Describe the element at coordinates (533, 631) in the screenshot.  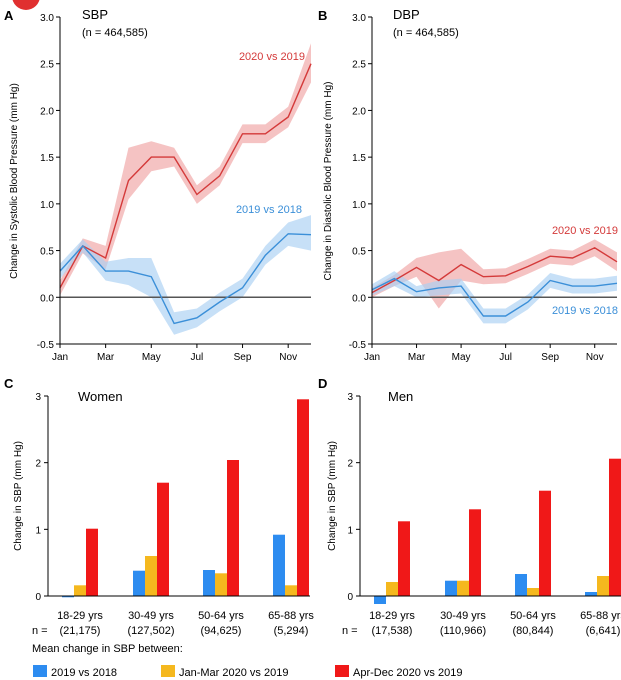
I see `n-count-label: (80,844)` at that location.